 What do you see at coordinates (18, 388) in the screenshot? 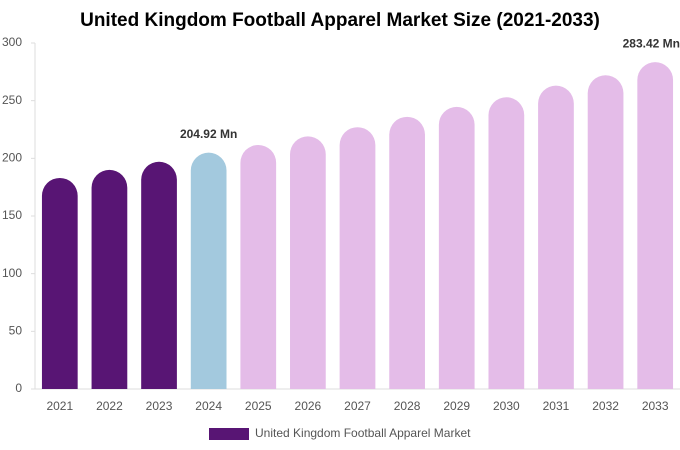
I see `y-tick-label: 0` at bounding box center [18, 388].